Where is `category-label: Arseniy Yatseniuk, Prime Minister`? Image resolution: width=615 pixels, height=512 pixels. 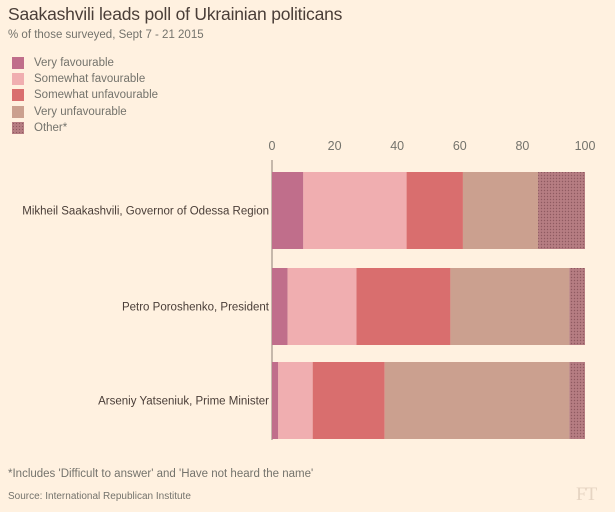
category-label: Arseniy Yatseniuk, Prime Minister is located at coordinates (183, 402).